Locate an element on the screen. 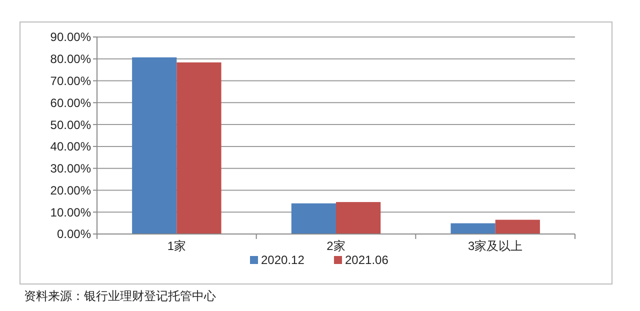 This screenshot has width=640, height=311. y-tick-label: 40.00% is located at coordinates (71, 147).